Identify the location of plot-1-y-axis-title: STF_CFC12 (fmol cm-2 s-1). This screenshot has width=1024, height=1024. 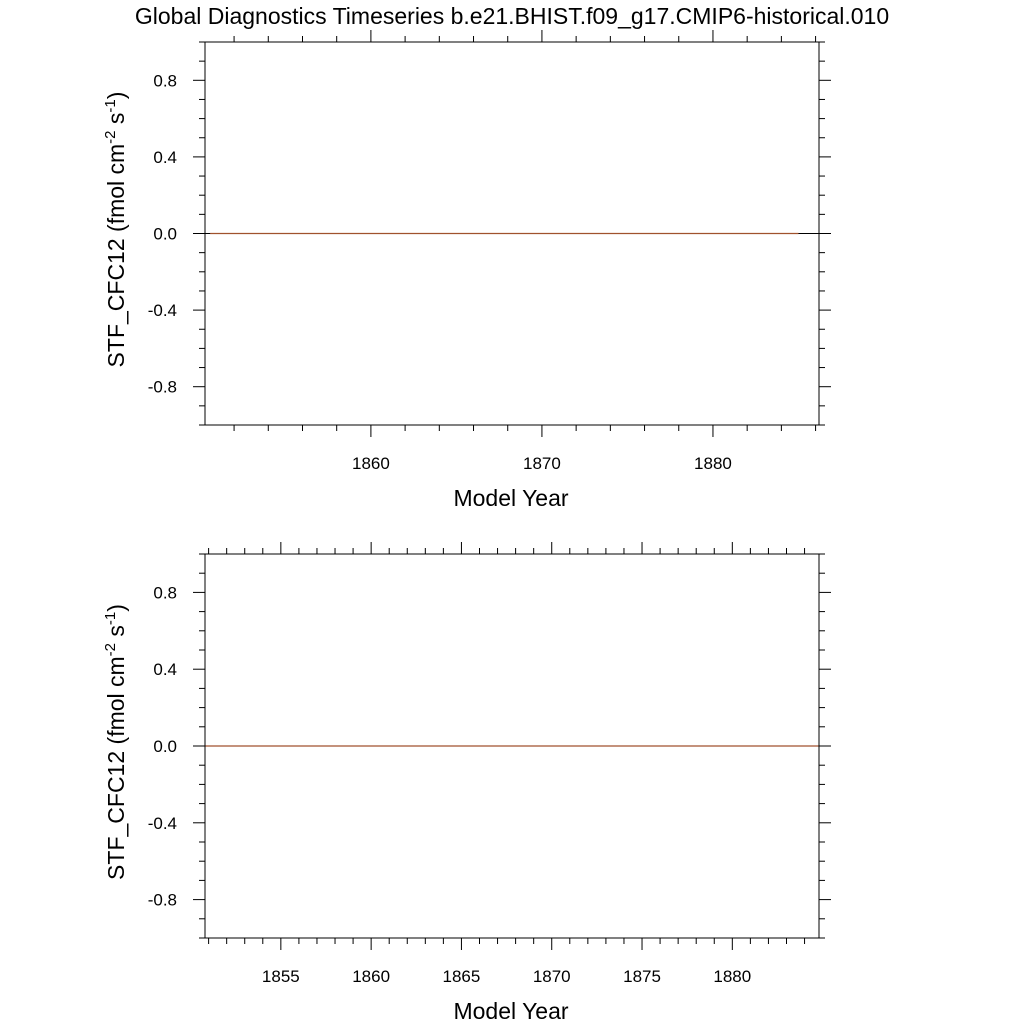
(115, 230).